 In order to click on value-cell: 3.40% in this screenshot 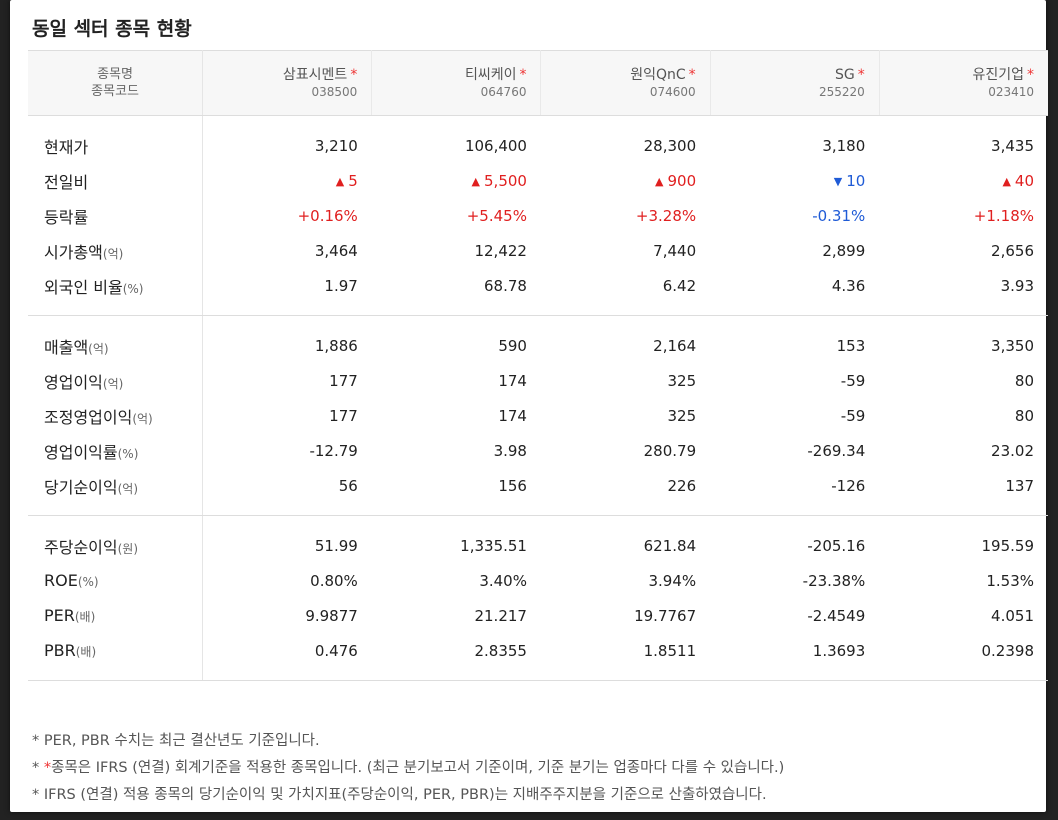, I will do `click(503, 580)`.